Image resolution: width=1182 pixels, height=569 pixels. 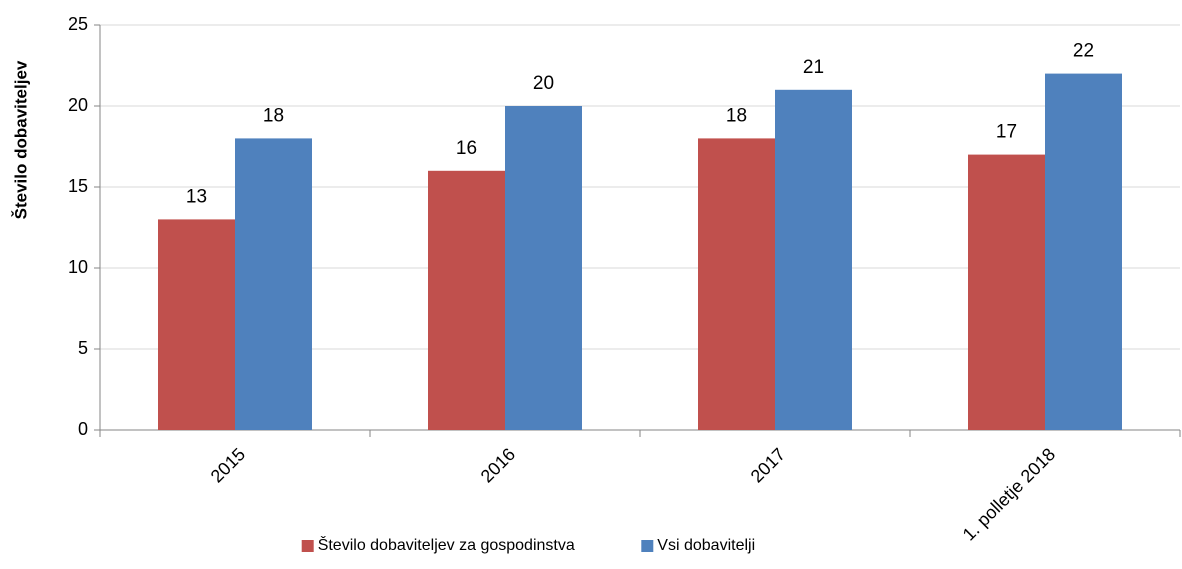 I want to click on data-label: 21, so click(x=813, y=67).